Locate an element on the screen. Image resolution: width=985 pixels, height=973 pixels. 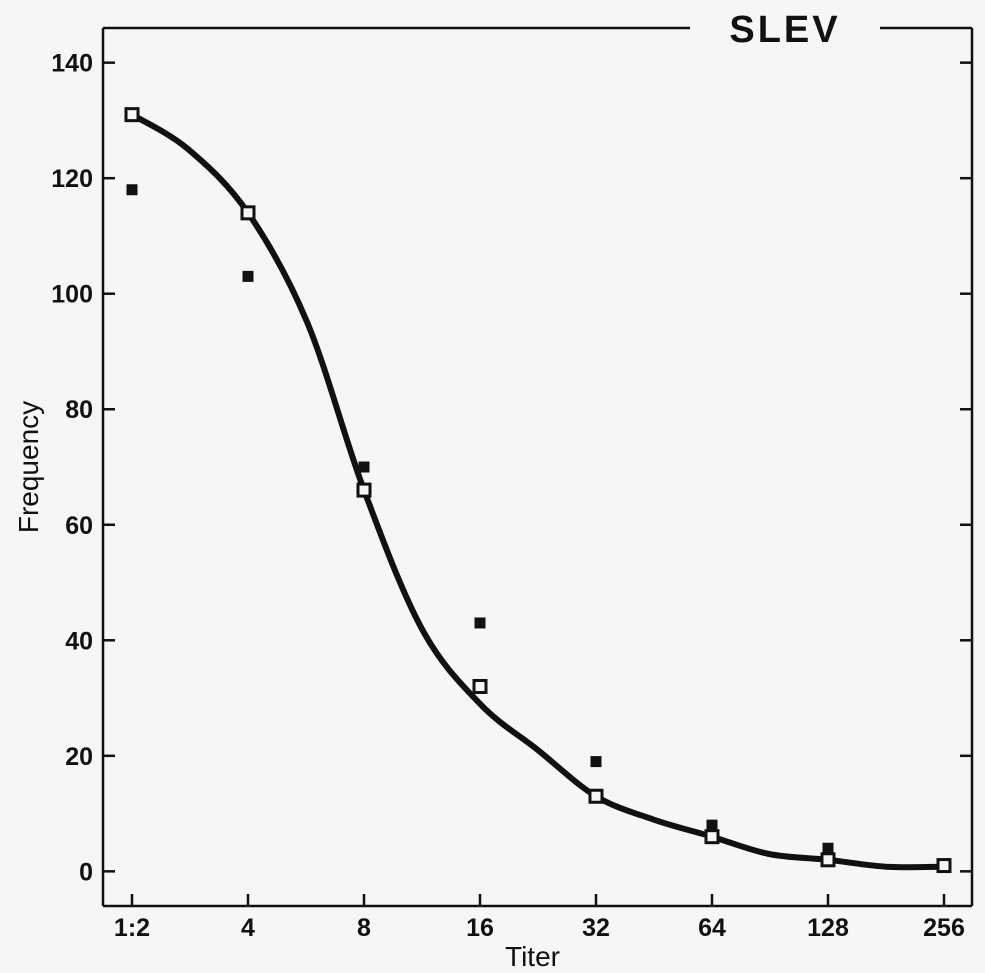
chart-title: SLEV is located at coordinates (784, 30).